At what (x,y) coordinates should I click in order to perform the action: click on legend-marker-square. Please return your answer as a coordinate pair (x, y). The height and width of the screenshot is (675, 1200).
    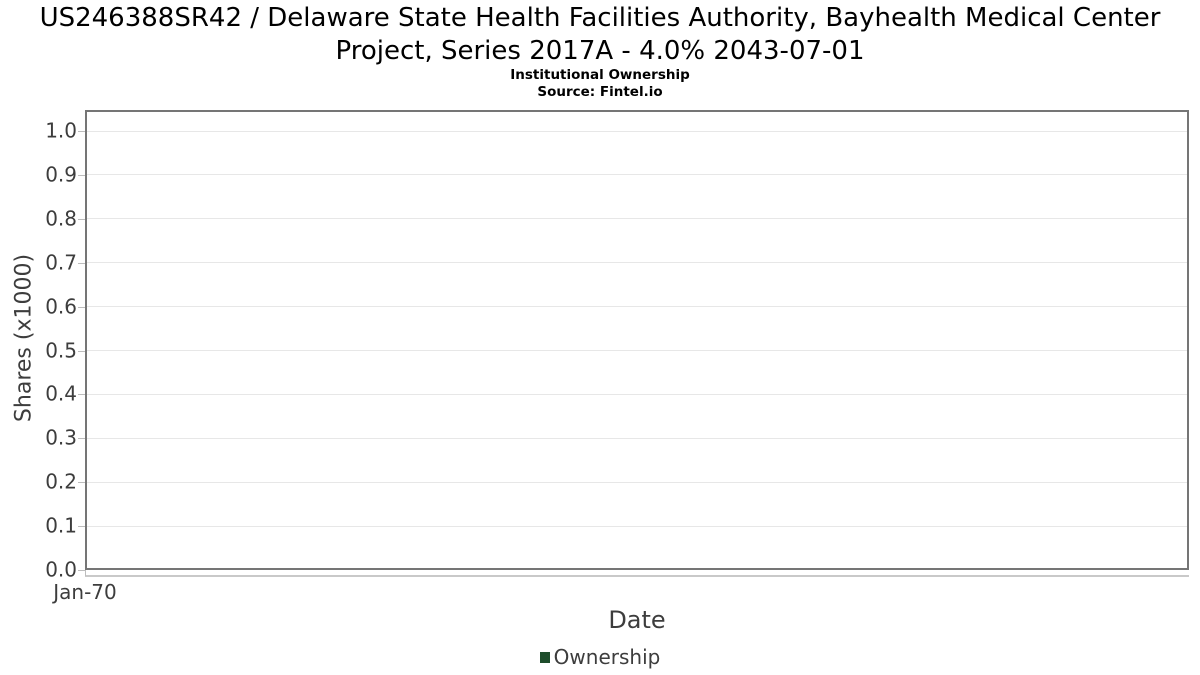
    Looking at the image, I should click on (544, 657).